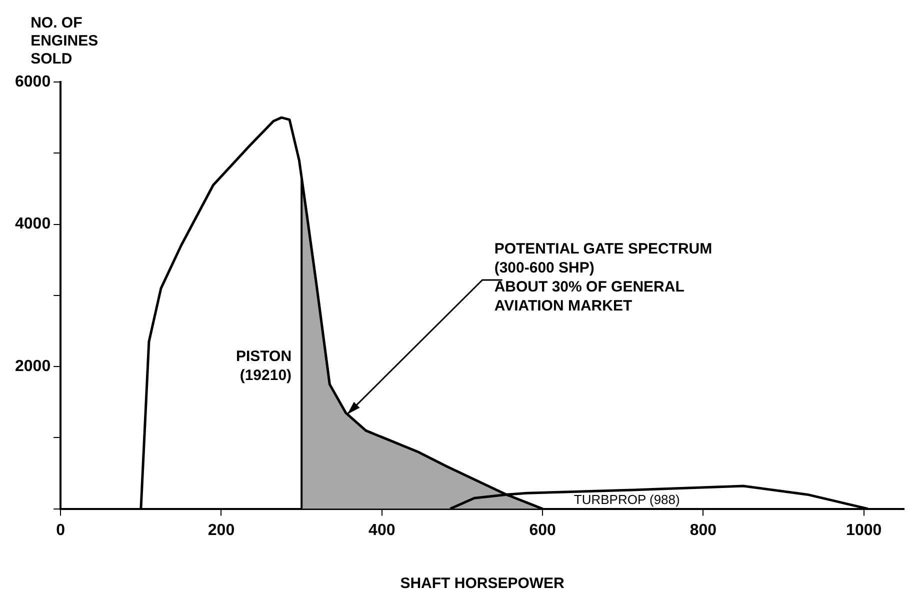  I want to click on x-tick-label: 1000, so click(864, 531).